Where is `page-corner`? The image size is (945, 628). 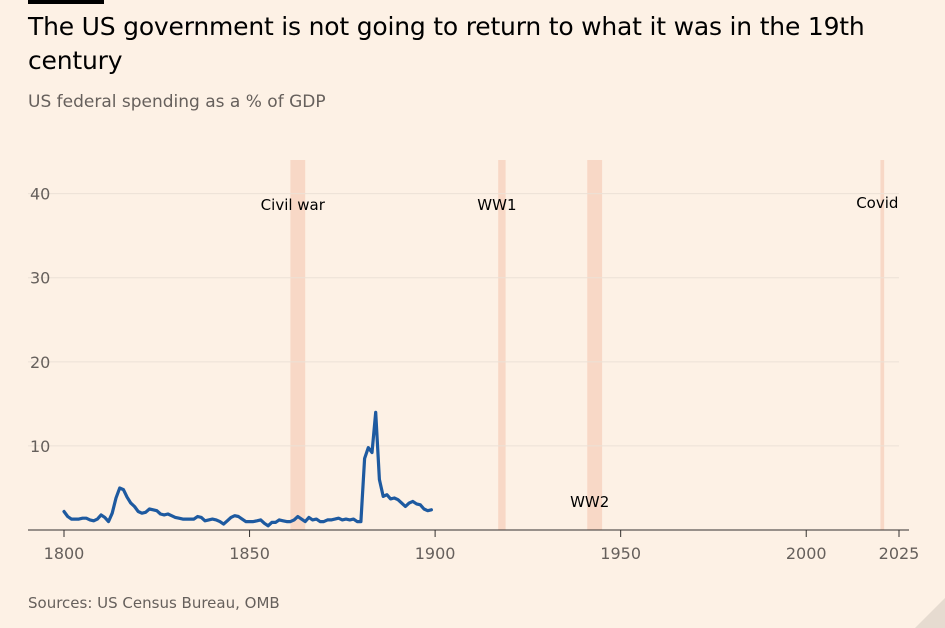
page-corner is located at coordinates (930, 613).